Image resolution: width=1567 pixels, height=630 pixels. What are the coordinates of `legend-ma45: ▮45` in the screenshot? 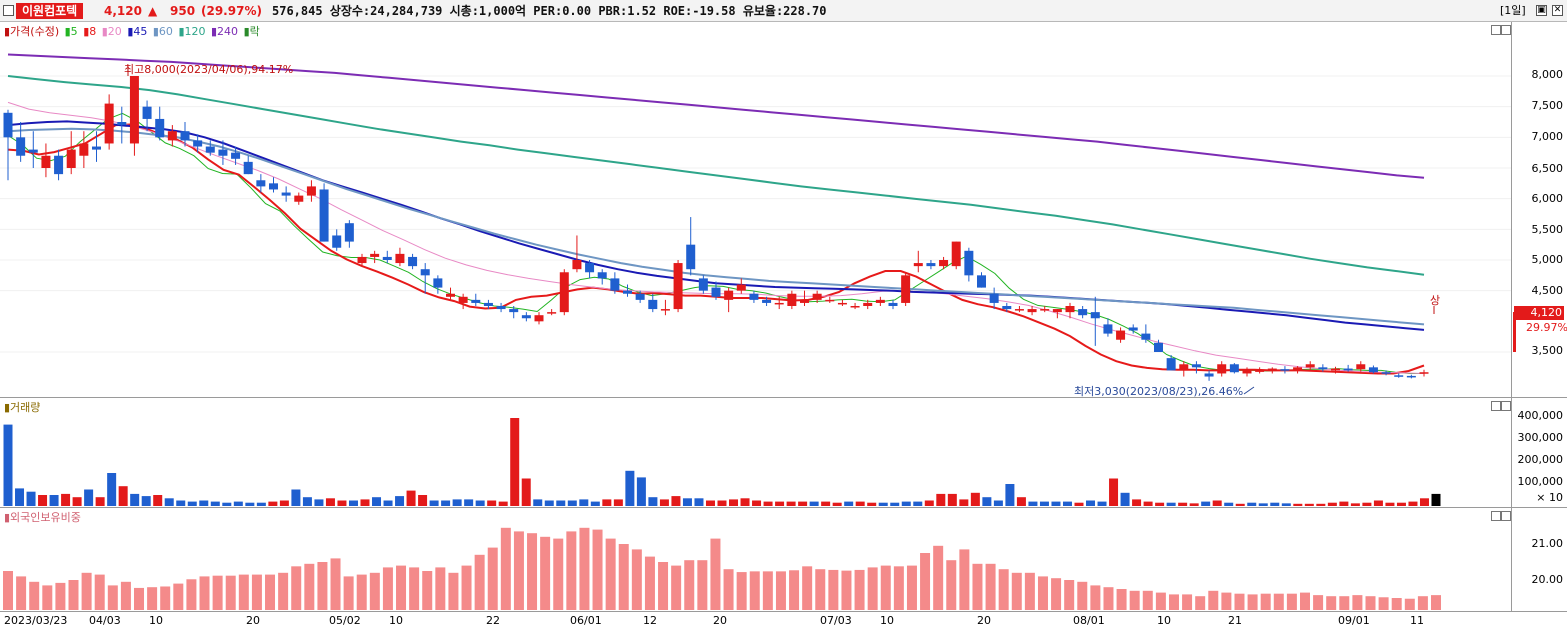 It's located at (137, 31).